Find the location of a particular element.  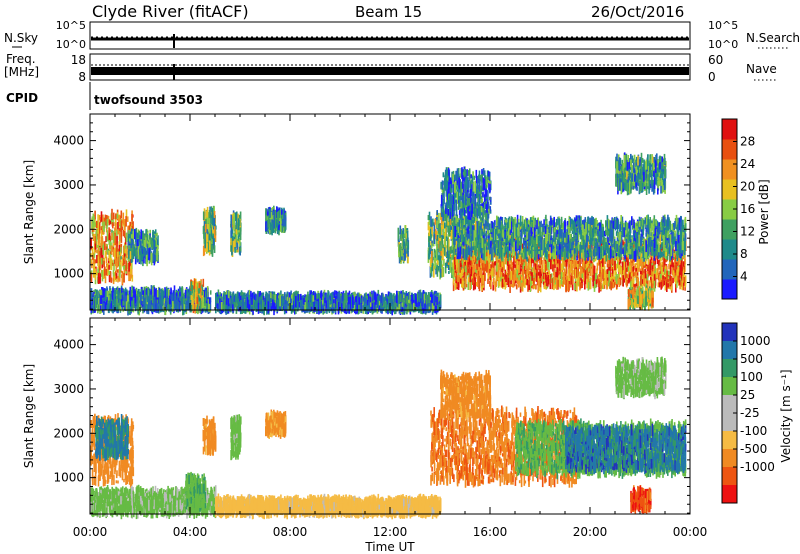

nsearch-tick-bottom: 10^0 is located at coordinates (723, 44).